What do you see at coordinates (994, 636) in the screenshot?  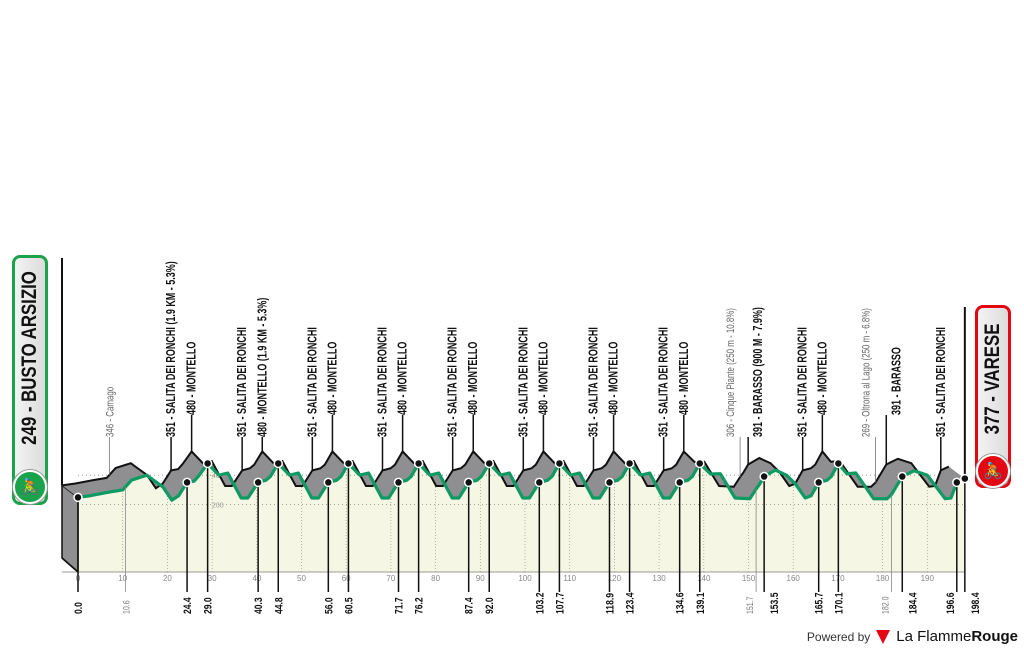 I see `brand-part-b: Rouge` at bounding box center [994, 636].